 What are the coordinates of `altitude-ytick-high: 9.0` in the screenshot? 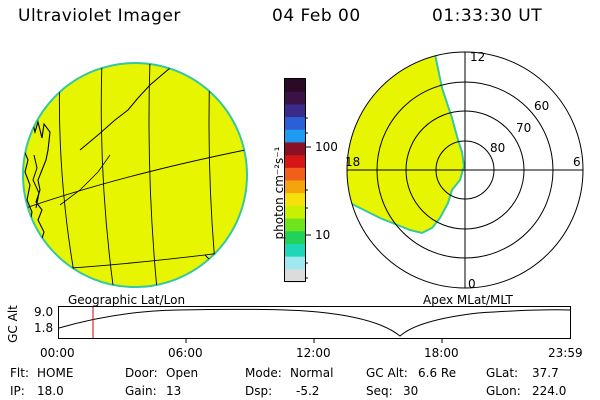 It's located at (44, 312).